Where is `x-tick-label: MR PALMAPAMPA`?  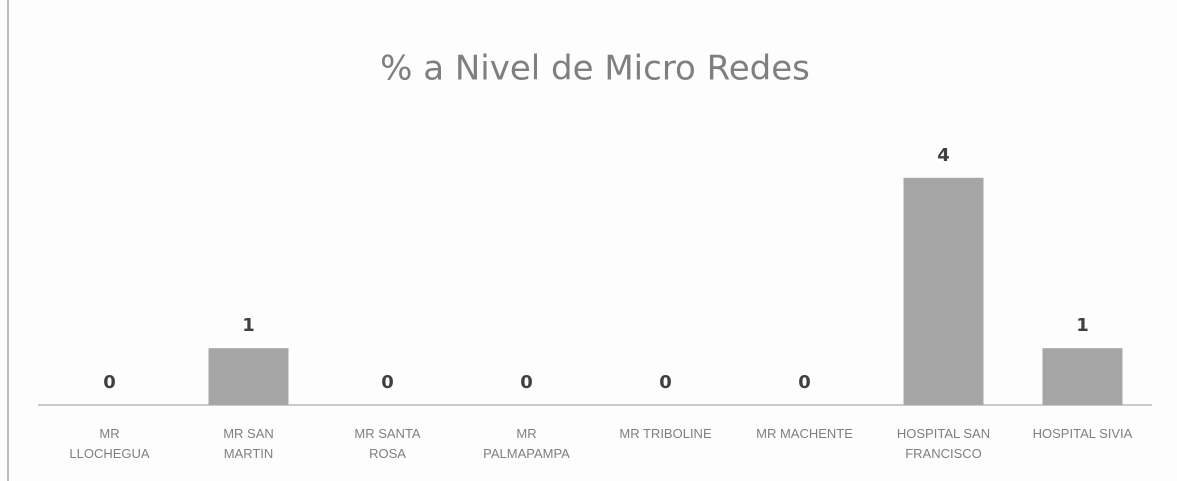
x-tick-label: MR PALMAPAMPA is located at coordinates (526, 443).